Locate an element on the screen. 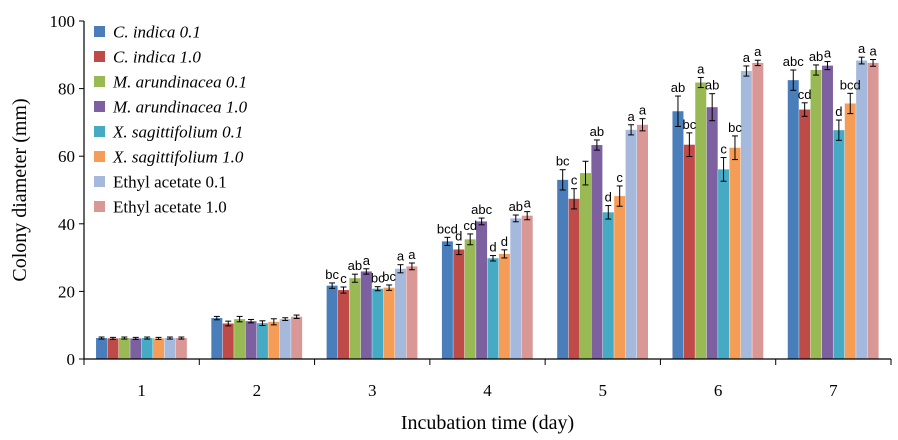  legend-item-c-indica-0-1: C. indica 0.1 is located at coordinates (147, 32).